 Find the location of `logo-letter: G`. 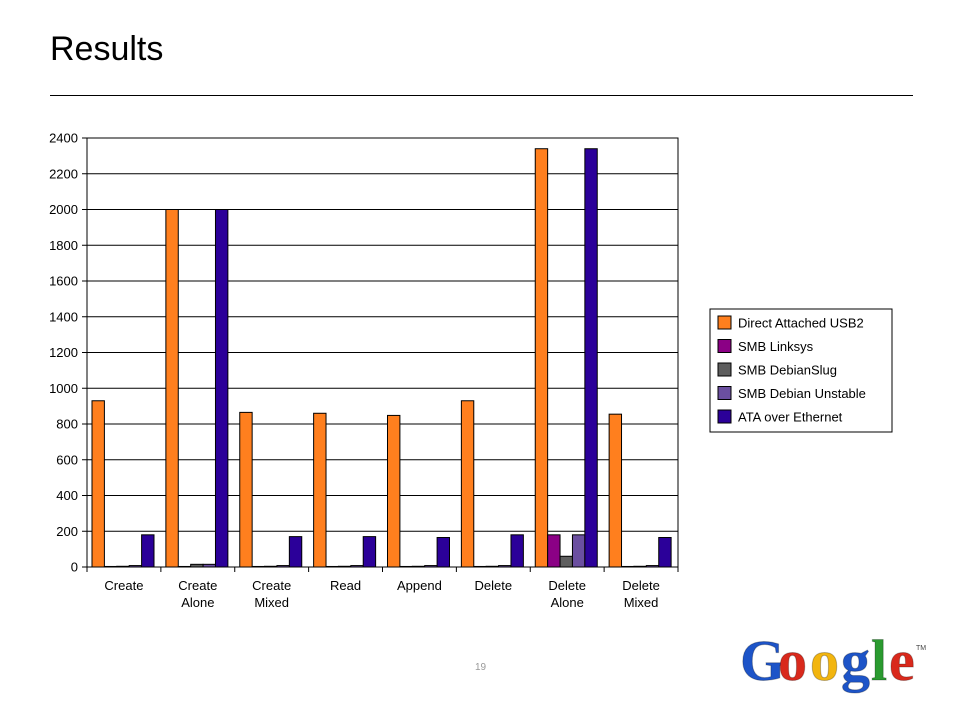

logo-letter: G is located at coordinates (762, 660).